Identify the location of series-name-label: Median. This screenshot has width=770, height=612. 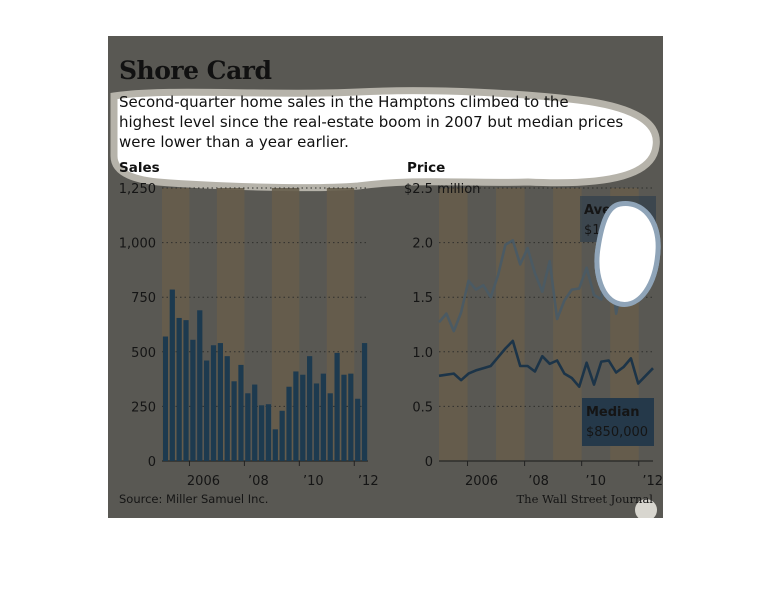
(613, 412).